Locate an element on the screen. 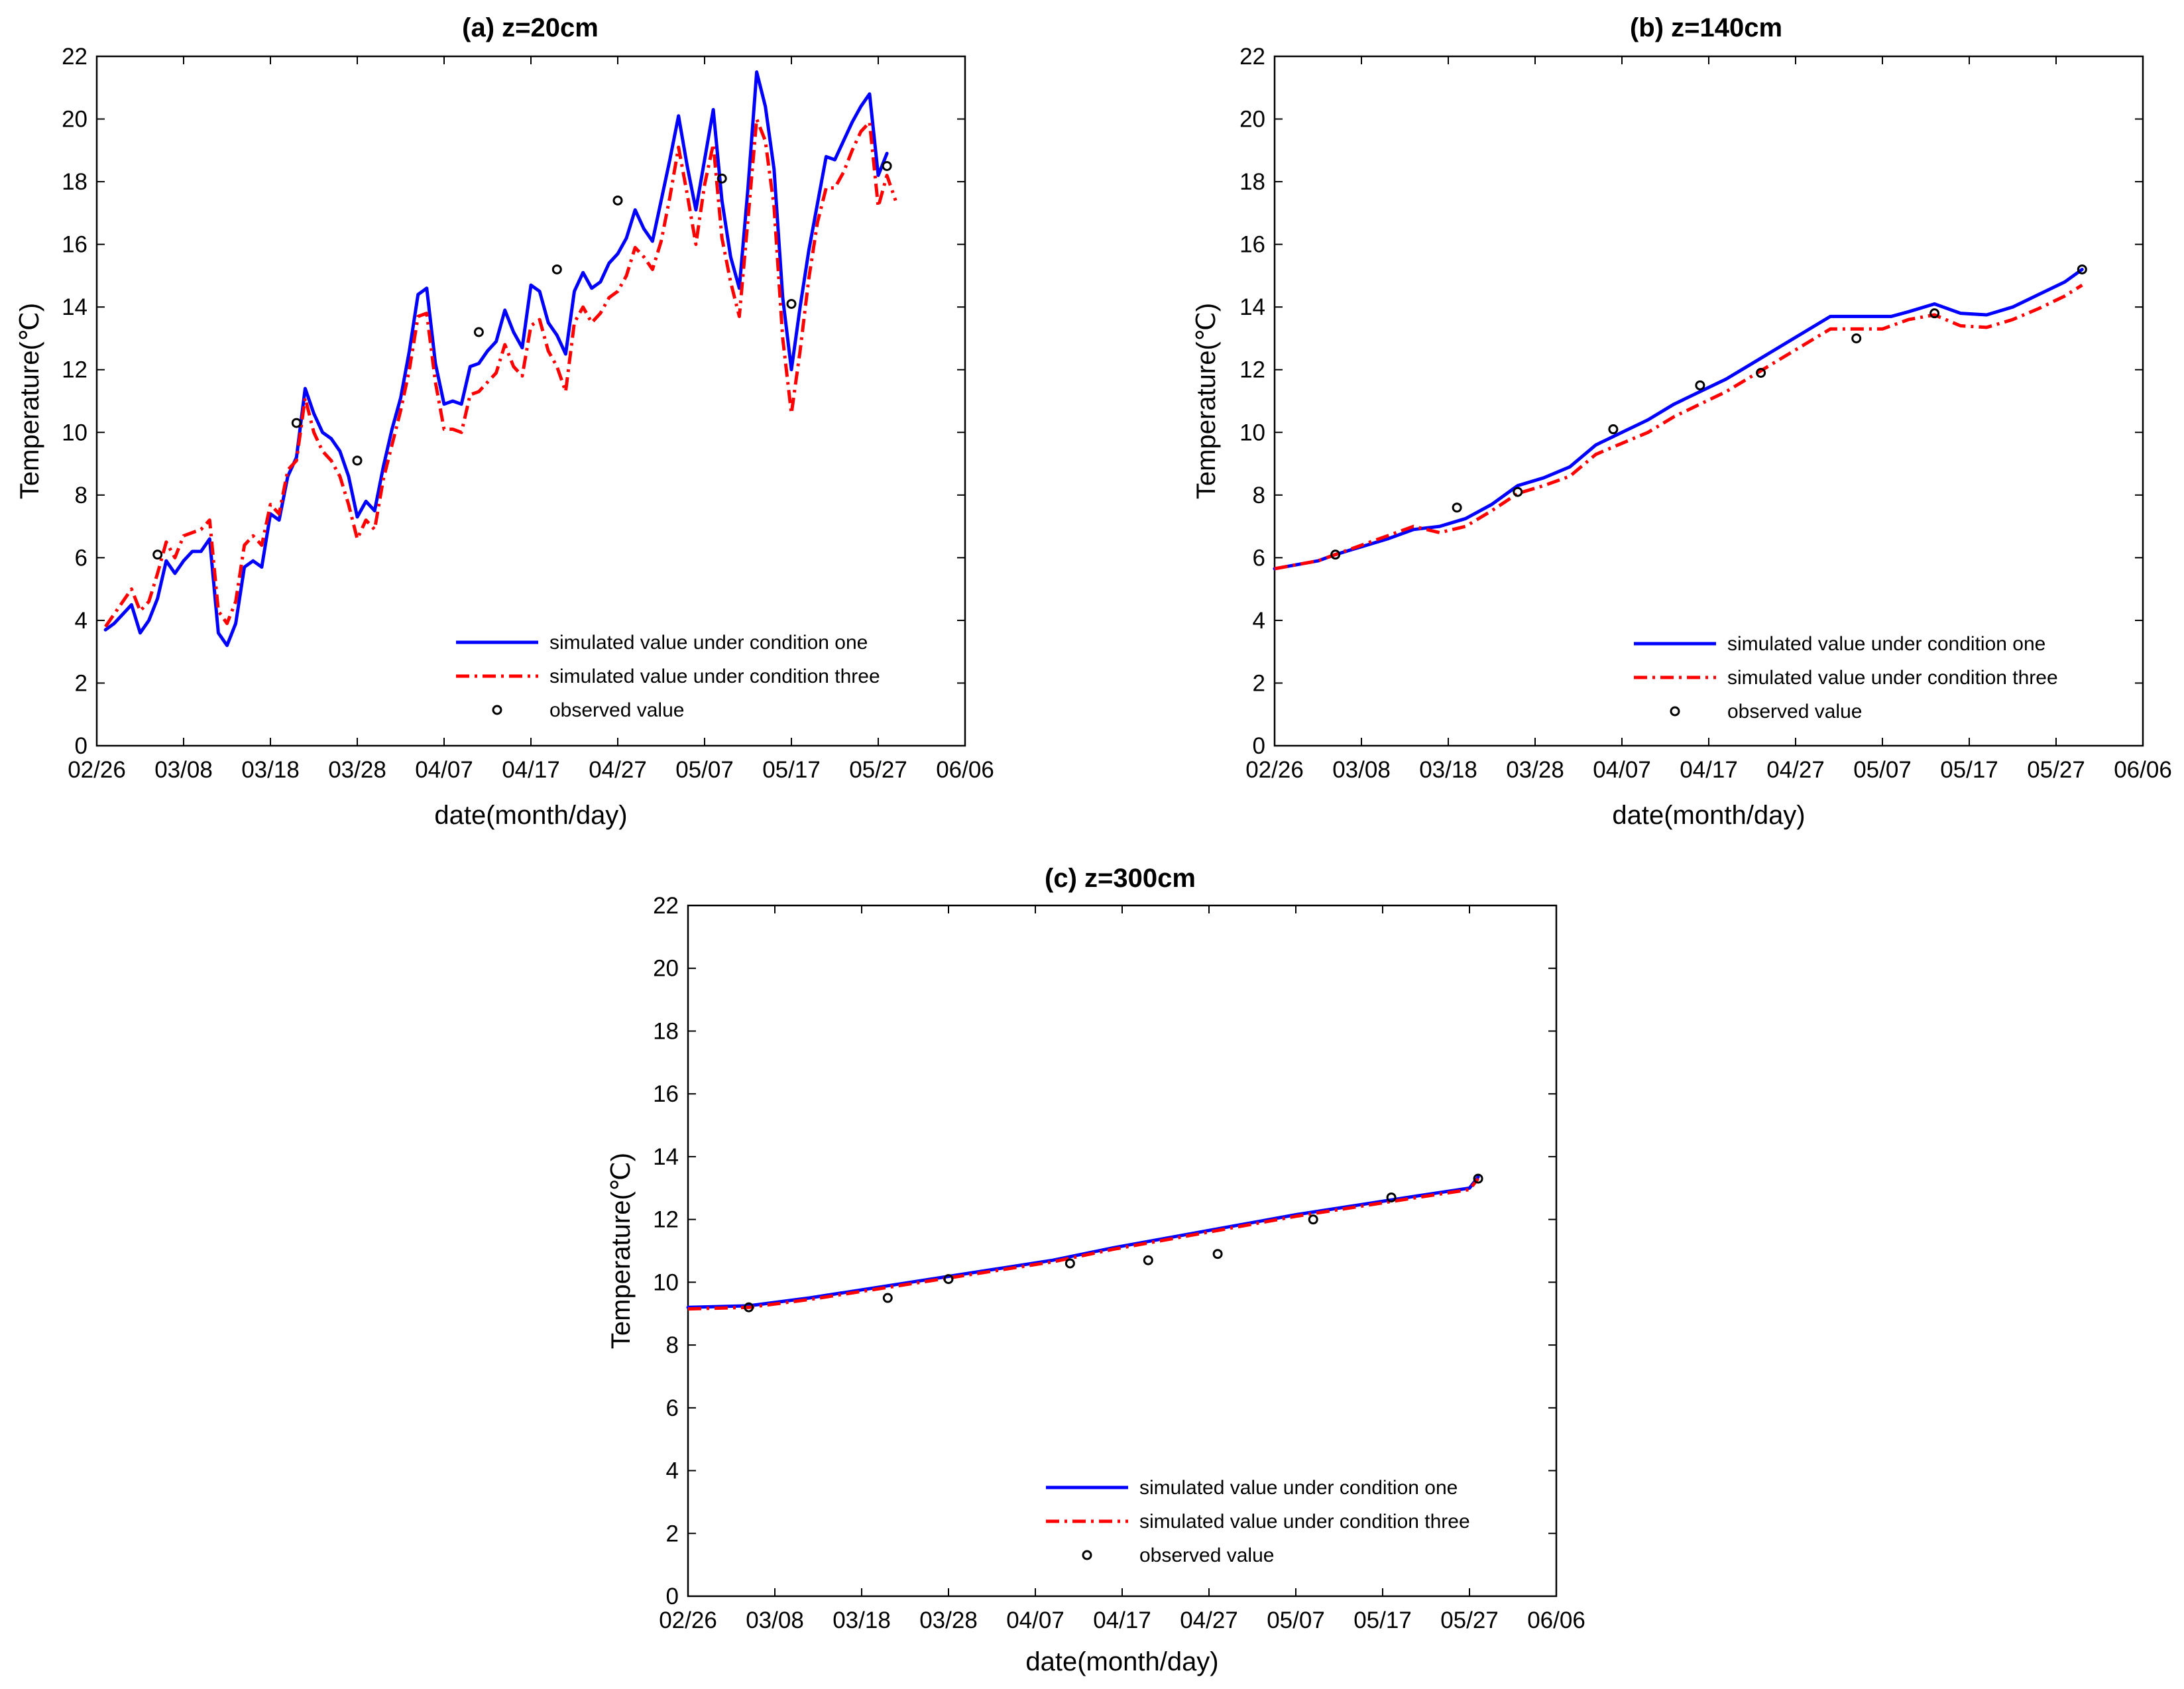 Image resolution: width=2184 pixels, height=1689 pixels. panel-b-y-tick-label-4: 8 is located at coordinates (1259, 495).